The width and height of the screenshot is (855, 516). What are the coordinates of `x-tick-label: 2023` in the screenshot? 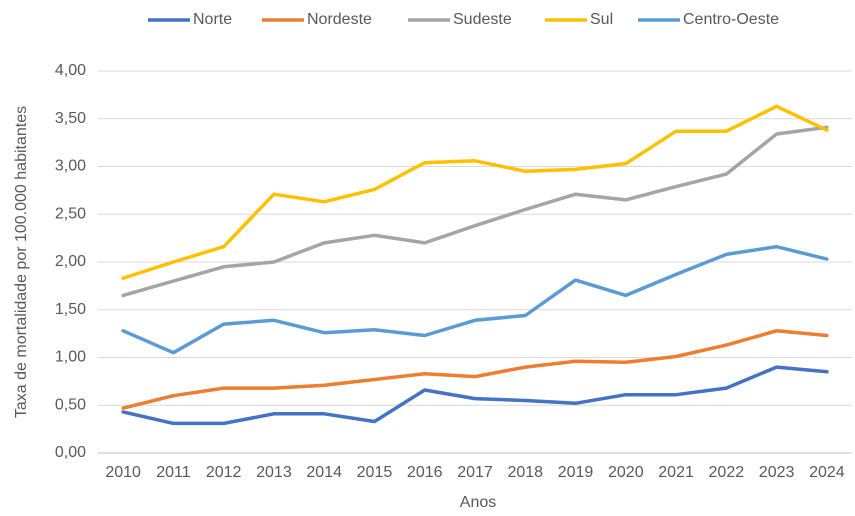 It's located at (777, 472).